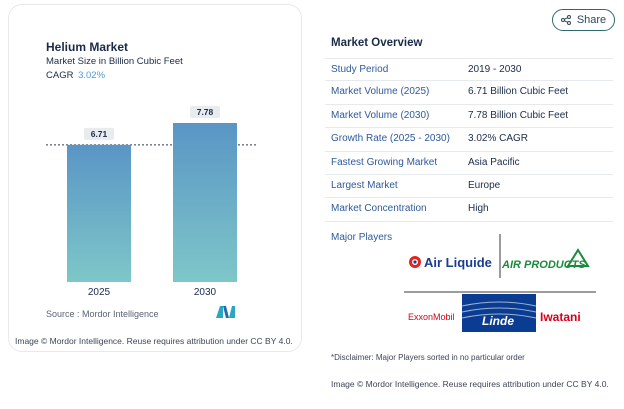  What do you see at coordinates (495, 69) in the screenshot?
I see `row-value: 2019 - 2030` at bounding box center [495, 69].